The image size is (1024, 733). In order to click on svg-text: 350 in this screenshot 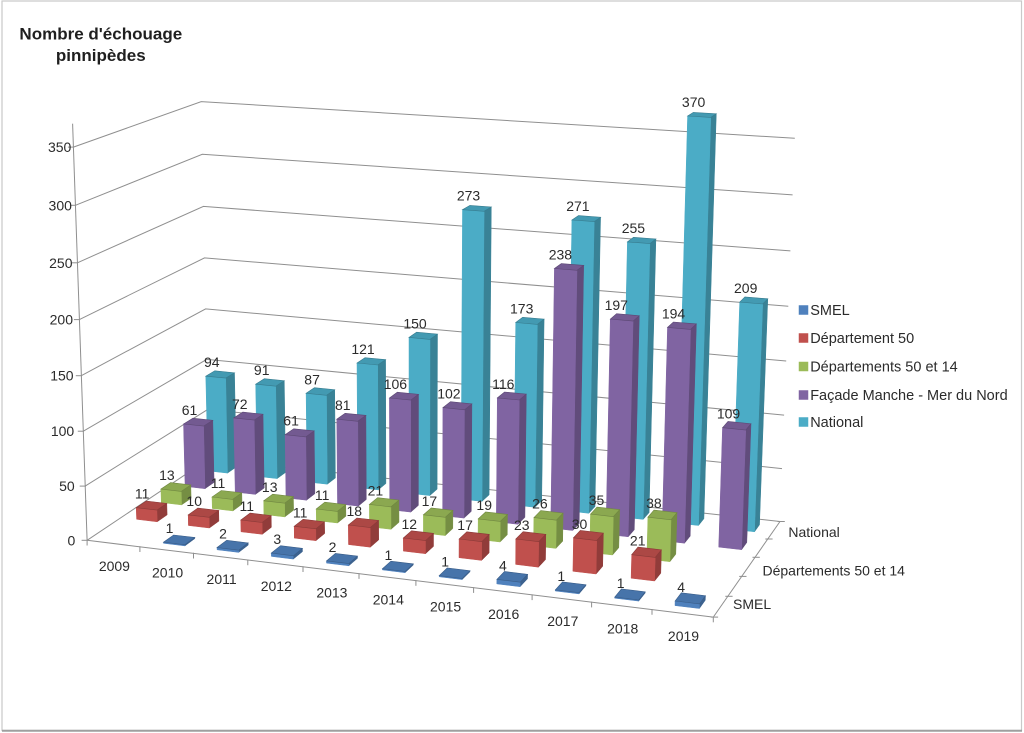, I will do `click(60, 147)`.